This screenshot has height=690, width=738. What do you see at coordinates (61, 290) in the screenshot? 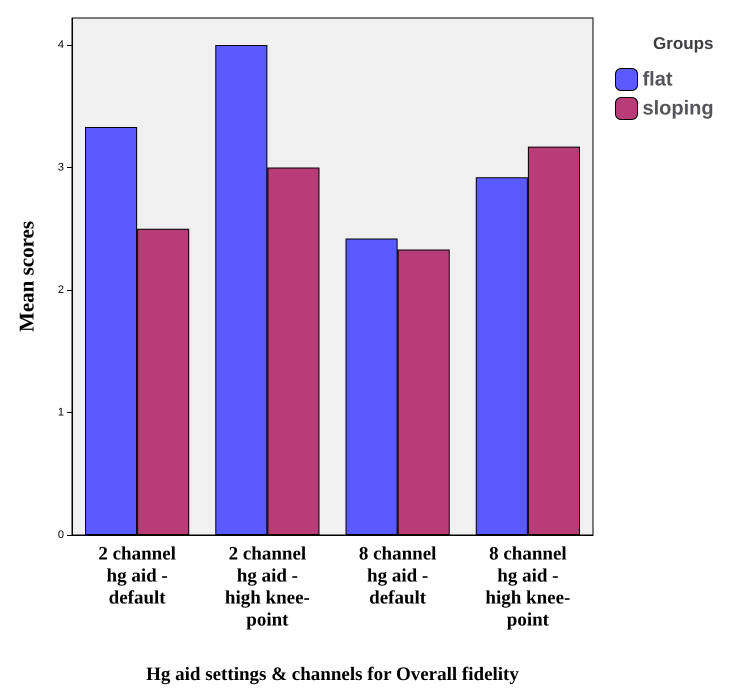
I see `y-tick-label: 2` at bounding box center [61, 290].